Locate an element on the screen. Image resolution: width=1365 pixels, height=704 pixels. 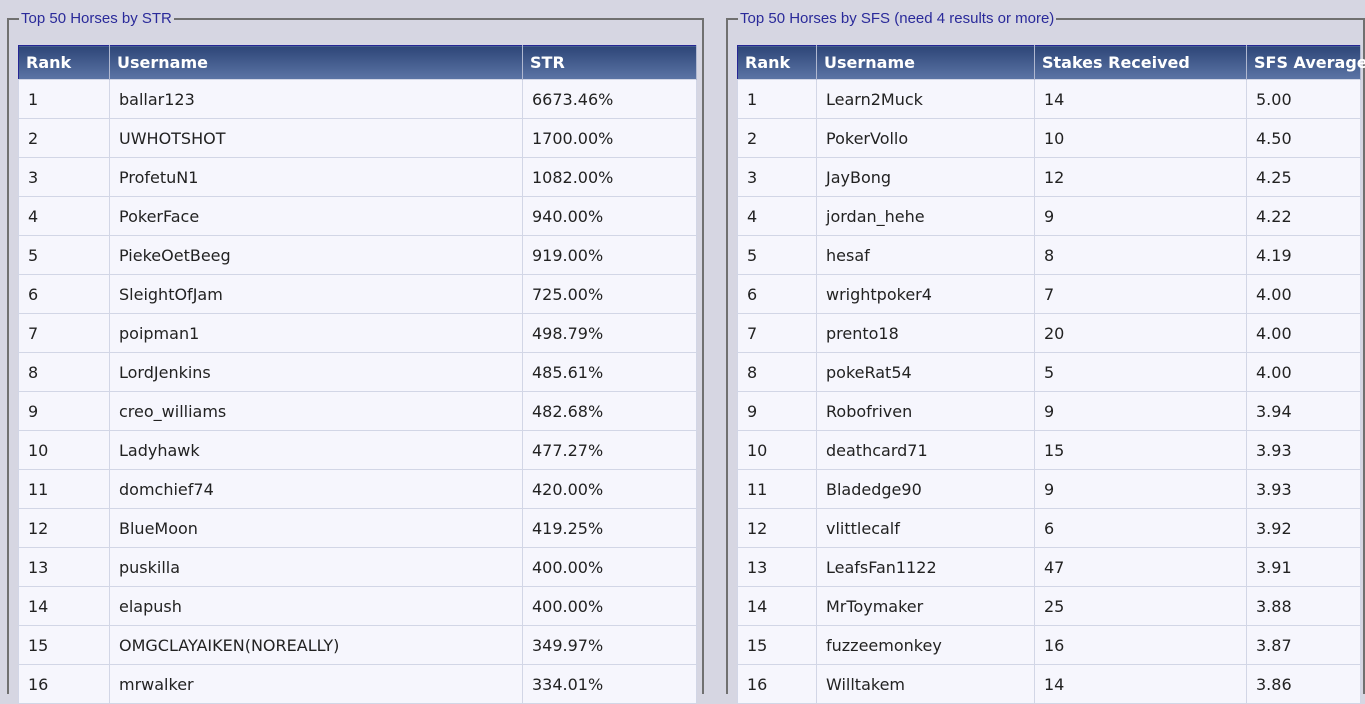
rank-cell: 6 is located at coordinates (777, 294).